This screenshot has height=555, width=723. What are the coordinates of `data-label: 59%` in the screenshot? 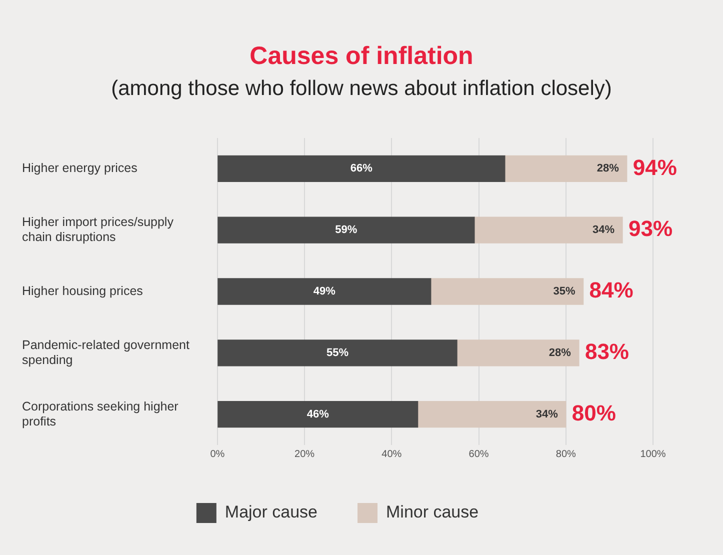 It's located at (346, 230).